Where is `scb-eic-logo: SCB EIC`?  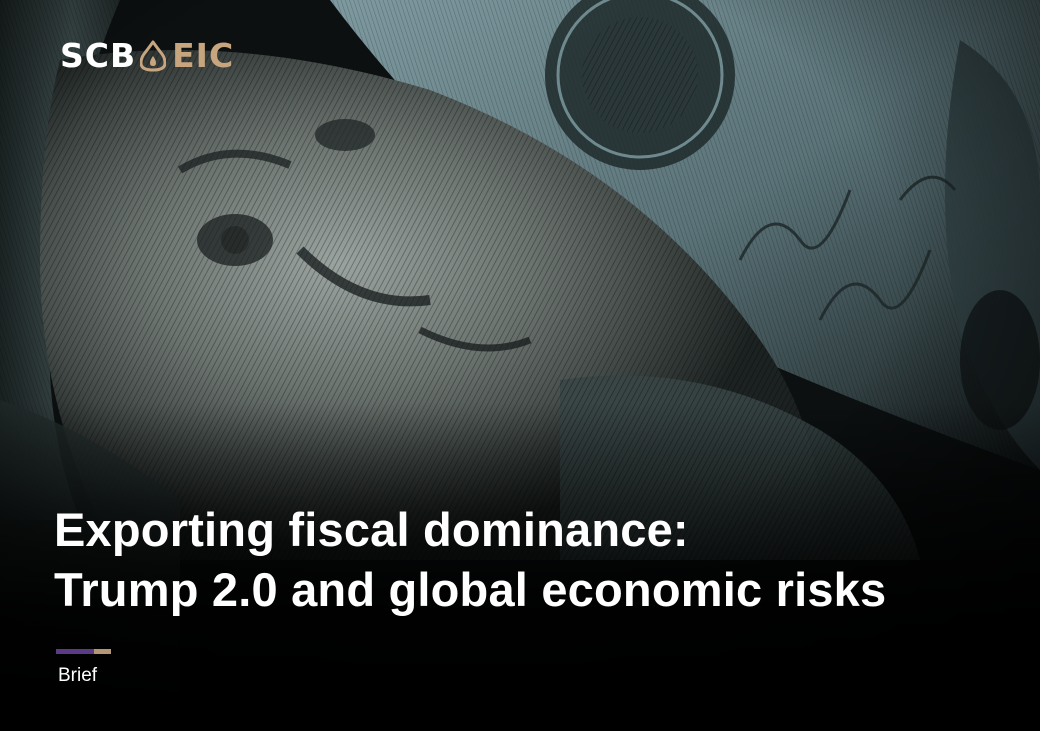
scb-eic-logo: SCB EIC is located at coordinates (147, 56).